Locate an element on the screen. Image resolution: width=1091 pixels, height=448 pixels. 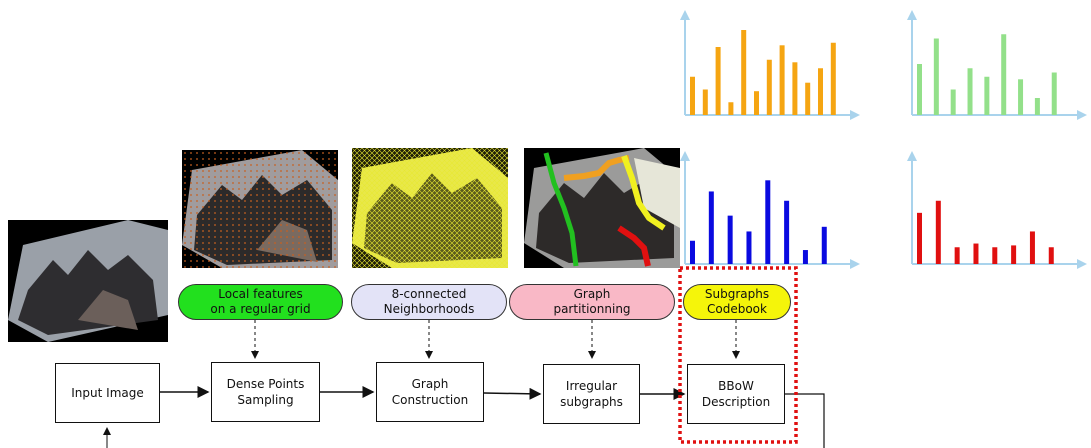
highlight-frame is located at coordinates (738, 355).